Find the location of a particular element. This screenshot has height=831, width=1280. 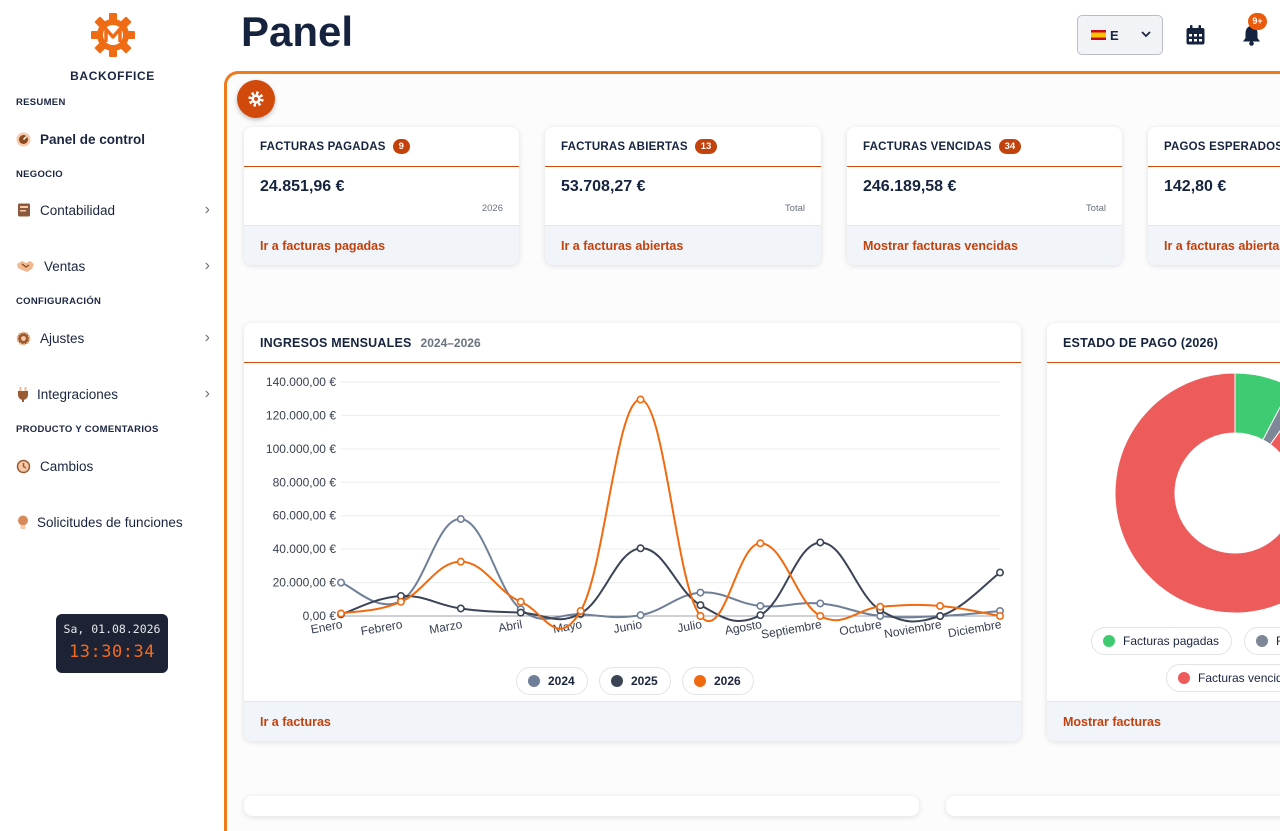

card-title: FACTURAS PAGADAS is located at coordinates (323, 146).